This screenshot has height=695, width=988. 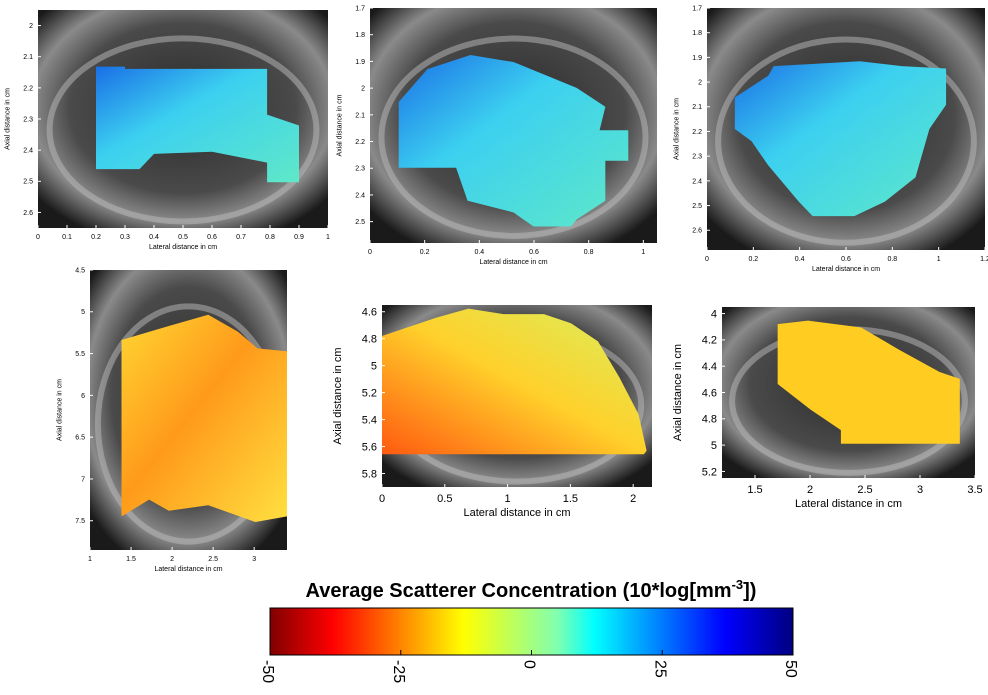 What do you see at coordinates (360, 195) in the screenshot?
I see `y-tick-label: 2.4` at bounding box center [360, 195].